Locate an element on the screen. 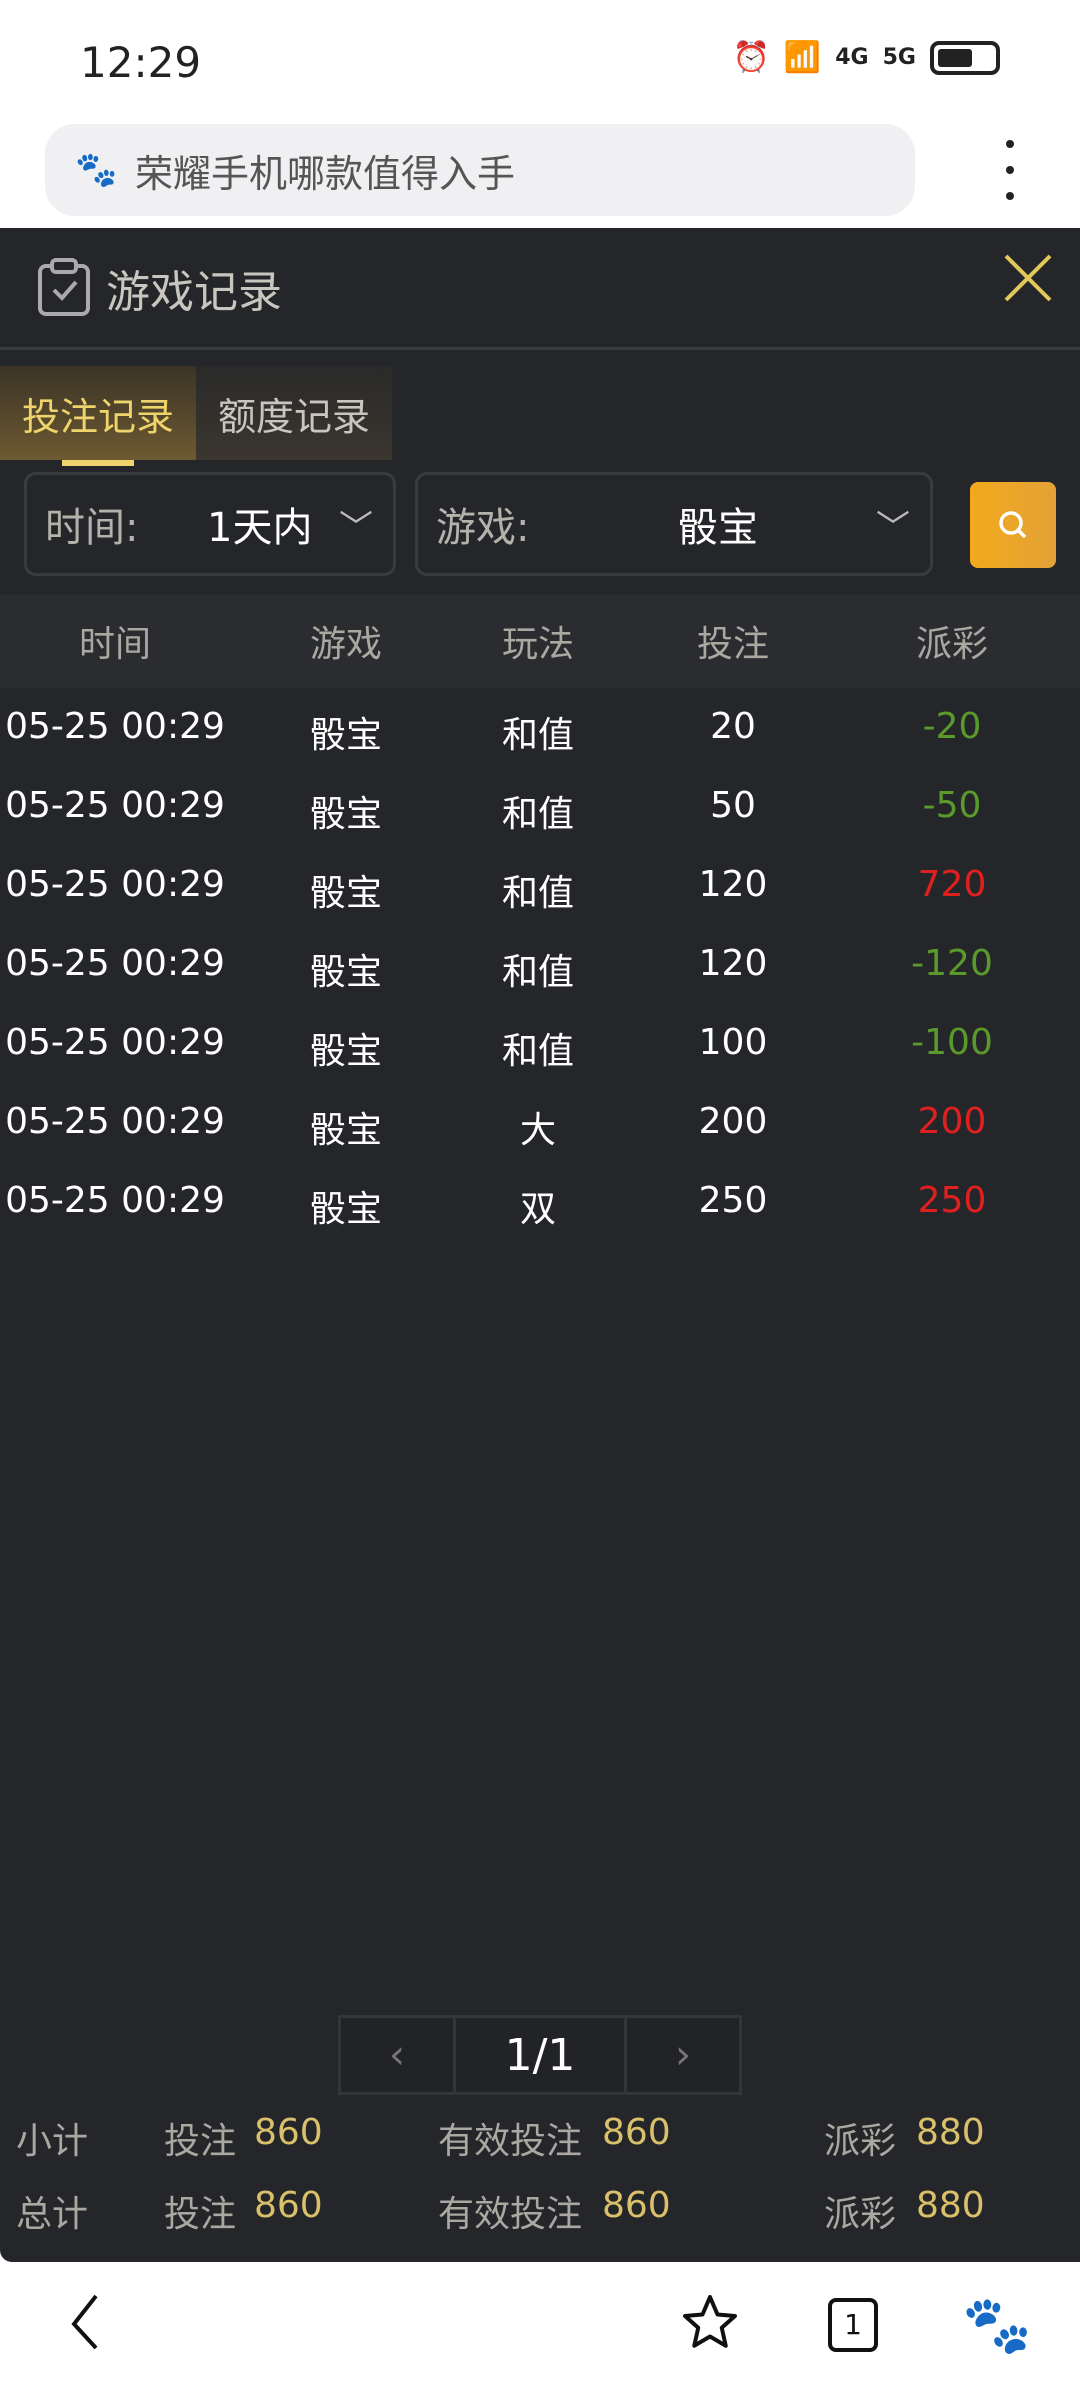 The height and width of the screenshot is (2388, 1080). time-select: 时间: 1天内 ﹀ is located at coordinates (210, 524).